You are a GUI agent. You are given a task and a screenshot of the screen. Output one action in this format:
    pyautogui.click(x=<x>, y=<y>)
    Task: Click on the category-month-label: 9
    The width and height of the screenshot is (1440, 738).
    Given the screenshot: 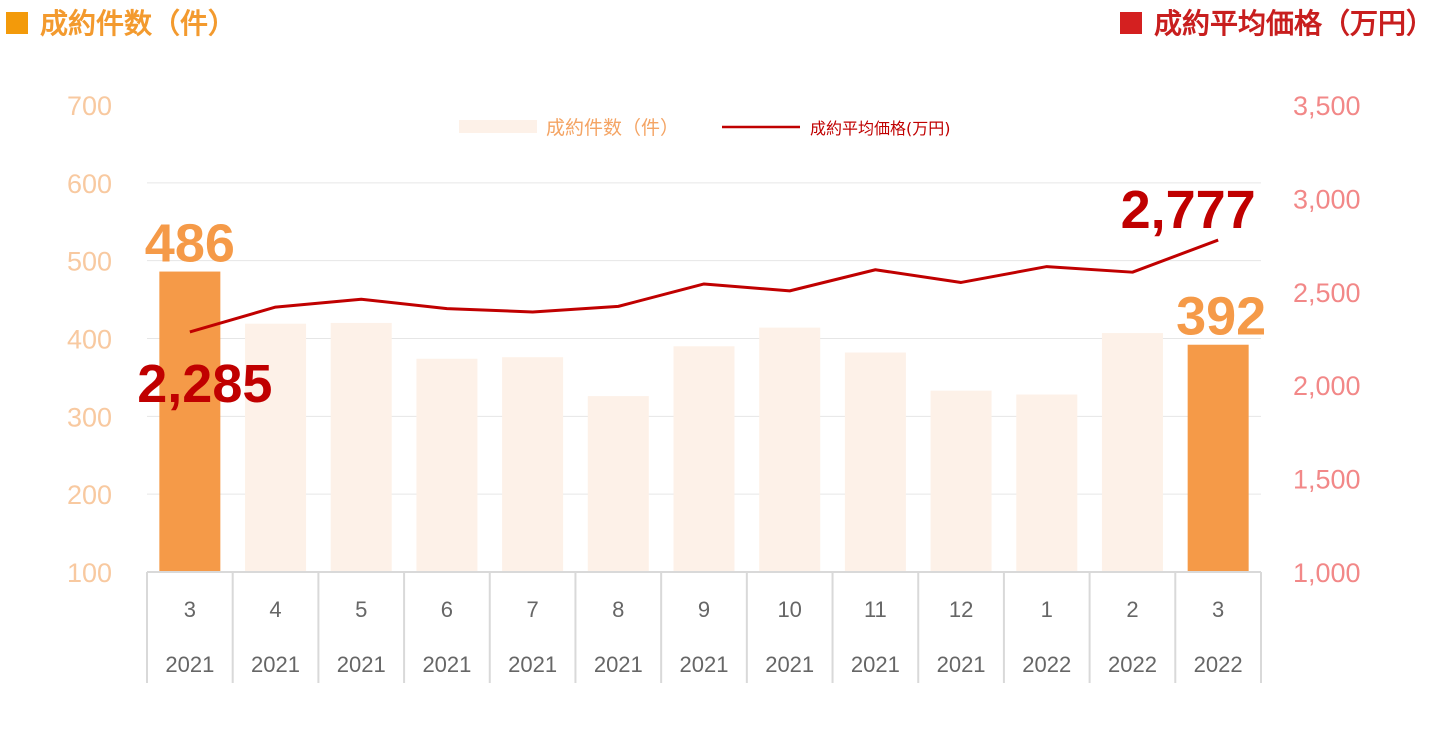 What is the action you would take?
    pyautogui.click(x=704, y=609)
    